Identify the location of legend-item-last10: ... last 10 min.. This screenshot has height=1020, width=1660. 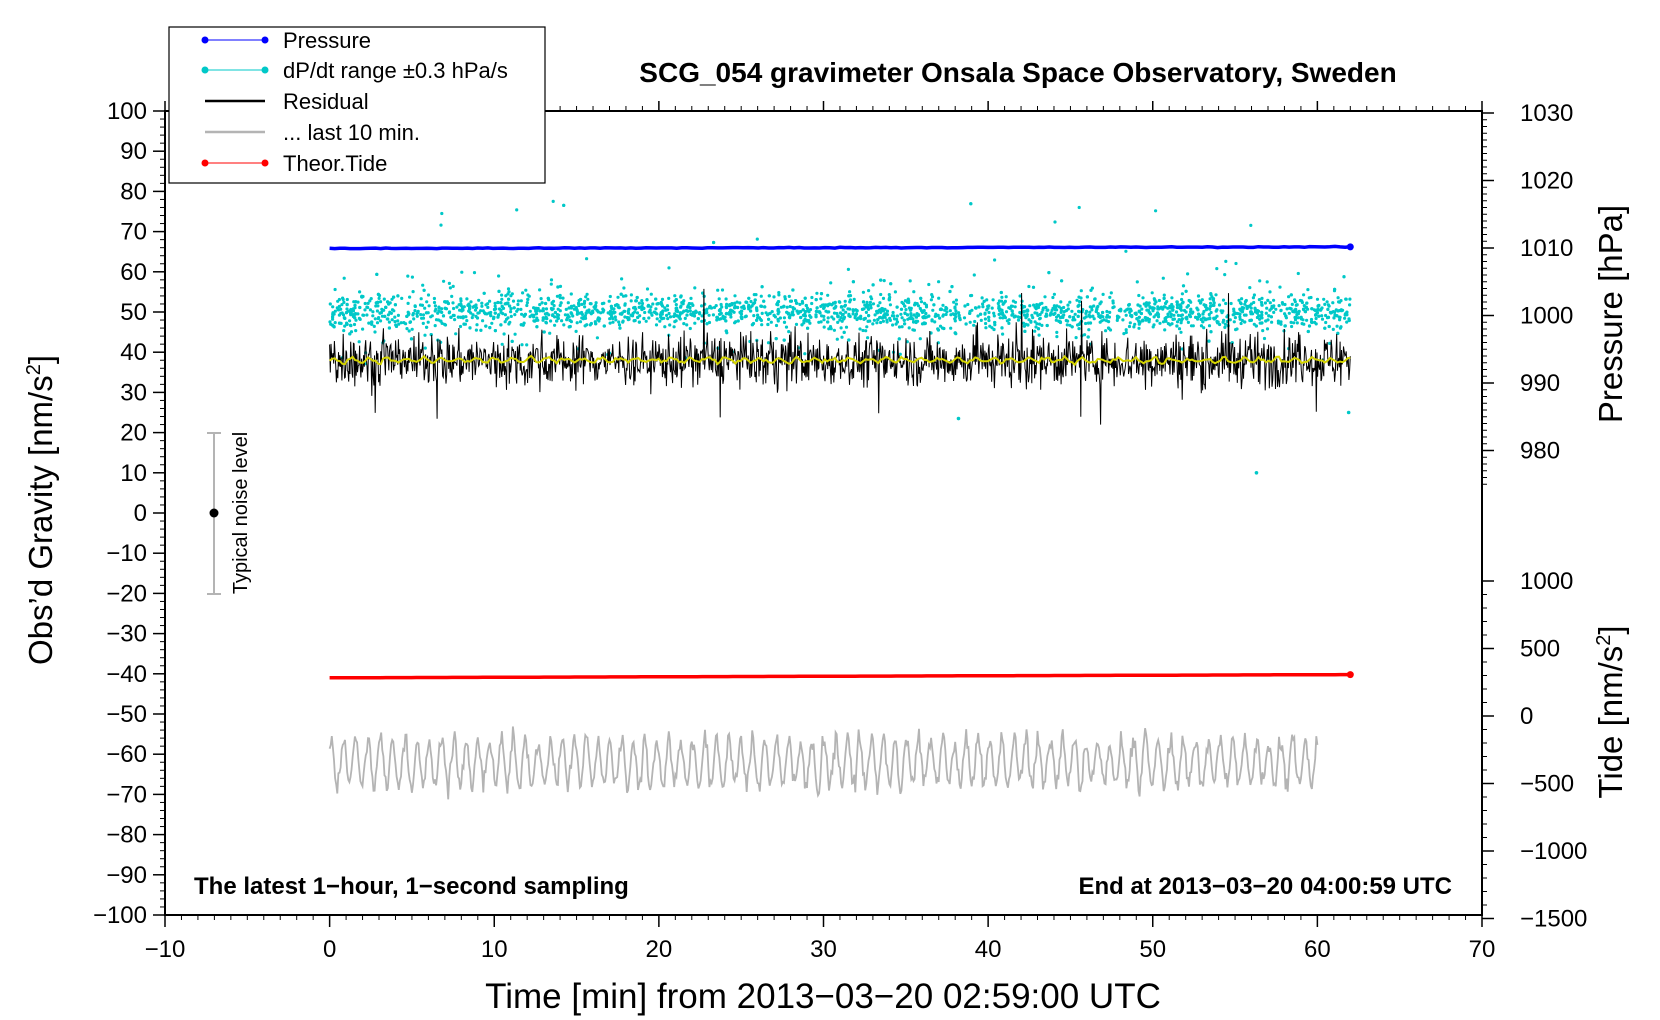
(312, 132).